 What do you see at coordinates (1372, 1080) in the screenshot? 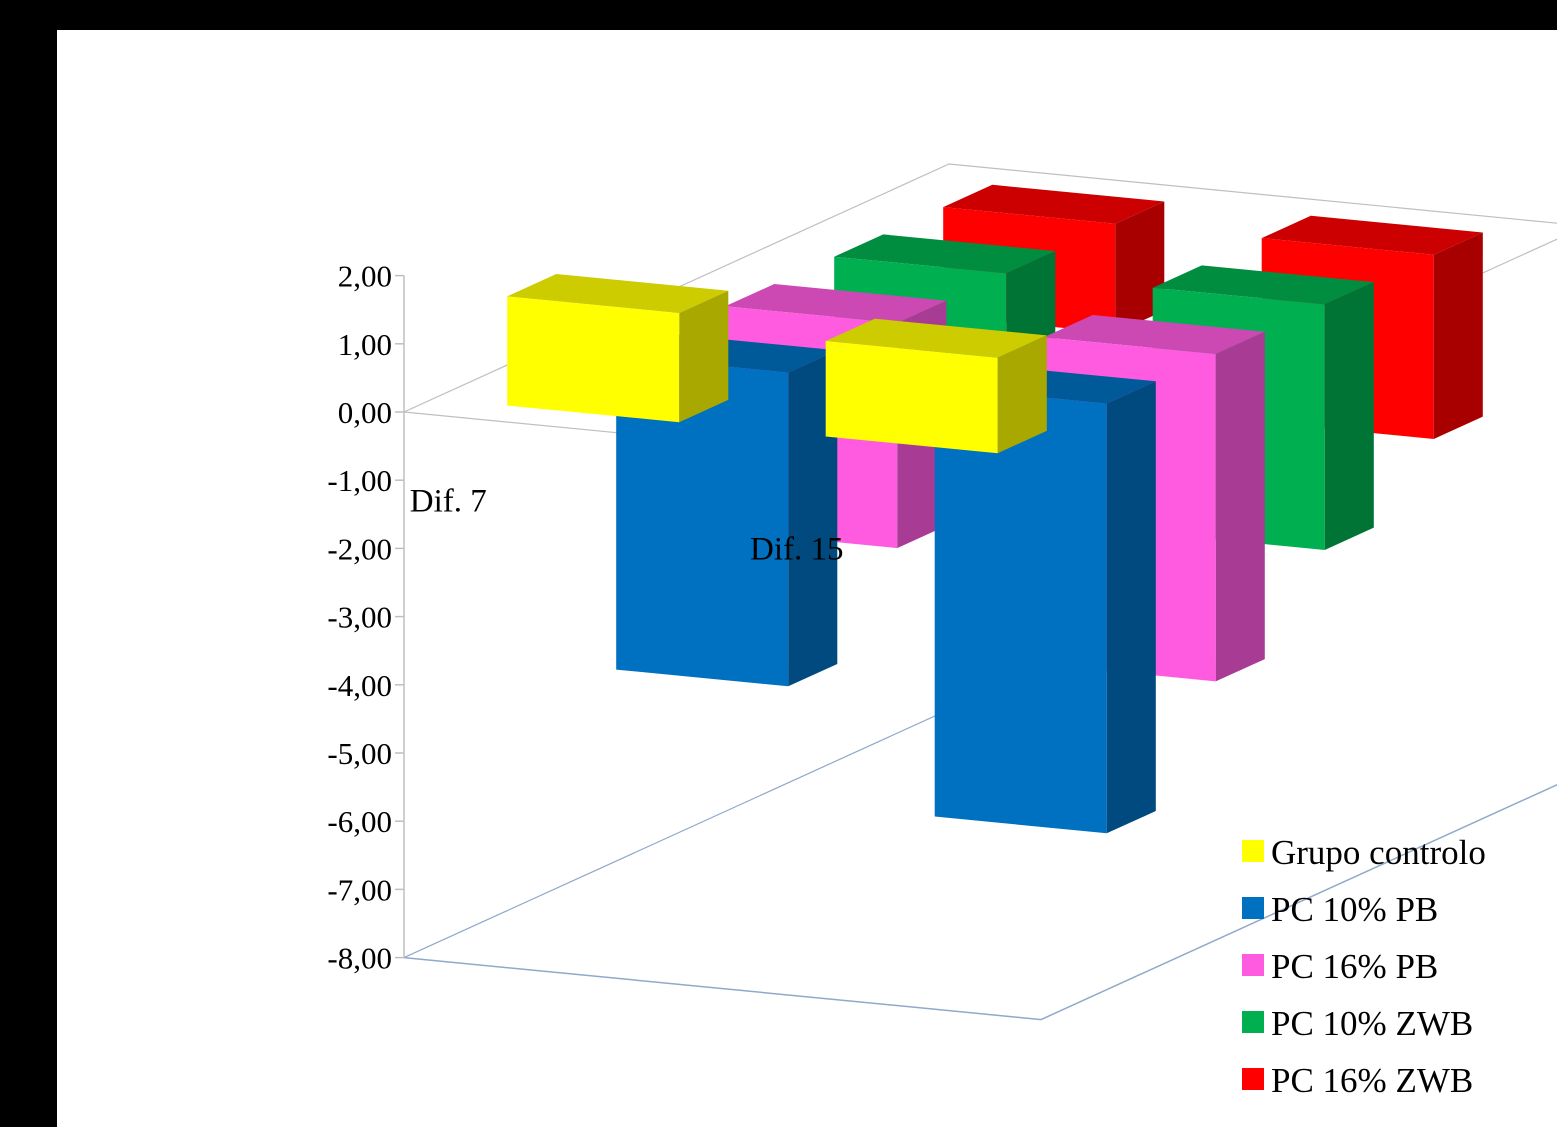
I see `legend-label: PC 16% ZWB` at bounding box center [1372, 1080].